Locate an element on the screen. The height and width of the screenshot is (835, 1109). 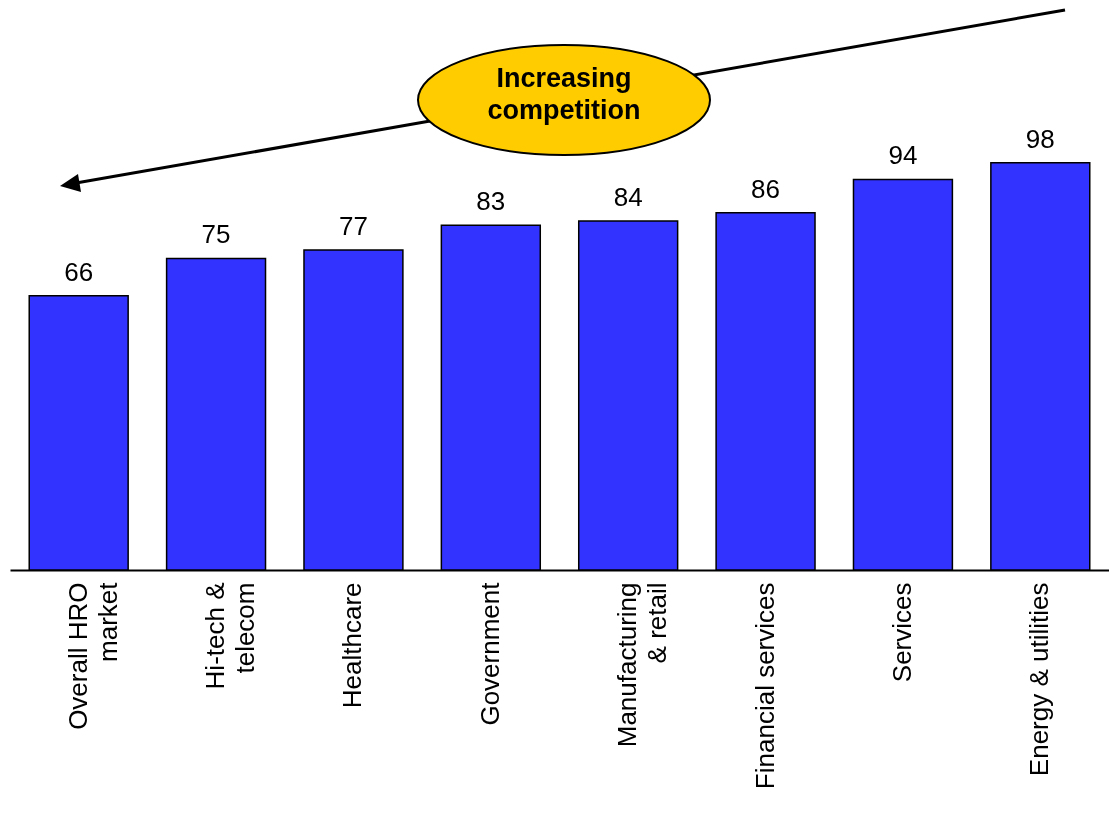
x-tick-label: Overall HRO market is located at coordinates (92, 655).